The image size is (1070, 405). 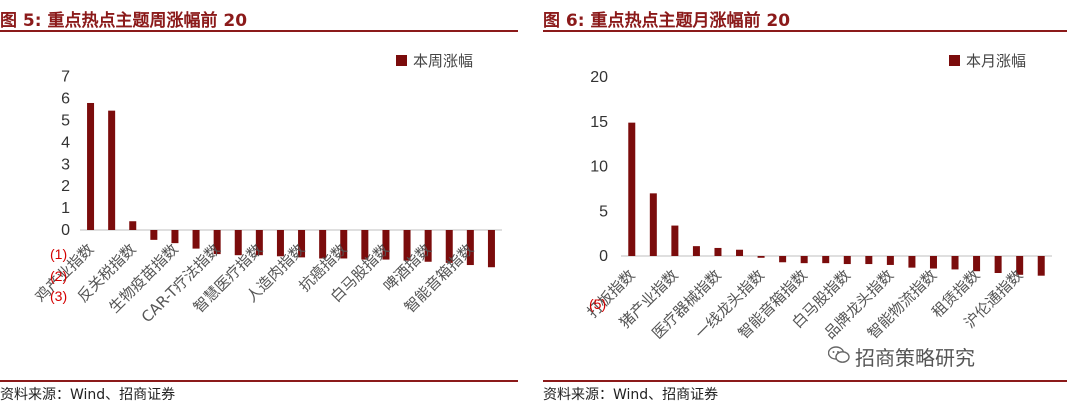 What do you see at coordinates (259, 381) in the screenshot?
I see `figure-5-bottom-rule` at bounding box center [259, 381].